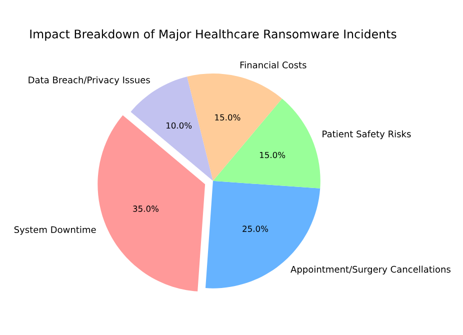 This screenshot has width=463, height=335. What do you see at coordinates (55, 230) in the screenshot?
I see `slice-label: System Downtime` at bounding box center [55, 230].